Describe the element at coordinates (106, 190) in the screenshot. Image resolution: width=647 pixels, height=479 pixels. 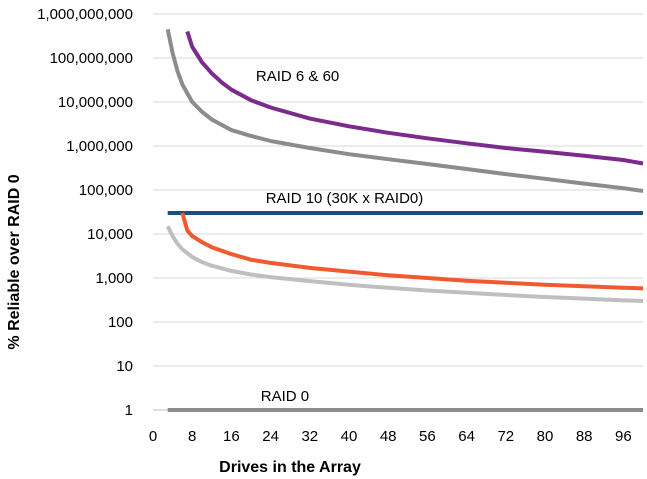
I see `y-tick-label: 100,000` at that location.